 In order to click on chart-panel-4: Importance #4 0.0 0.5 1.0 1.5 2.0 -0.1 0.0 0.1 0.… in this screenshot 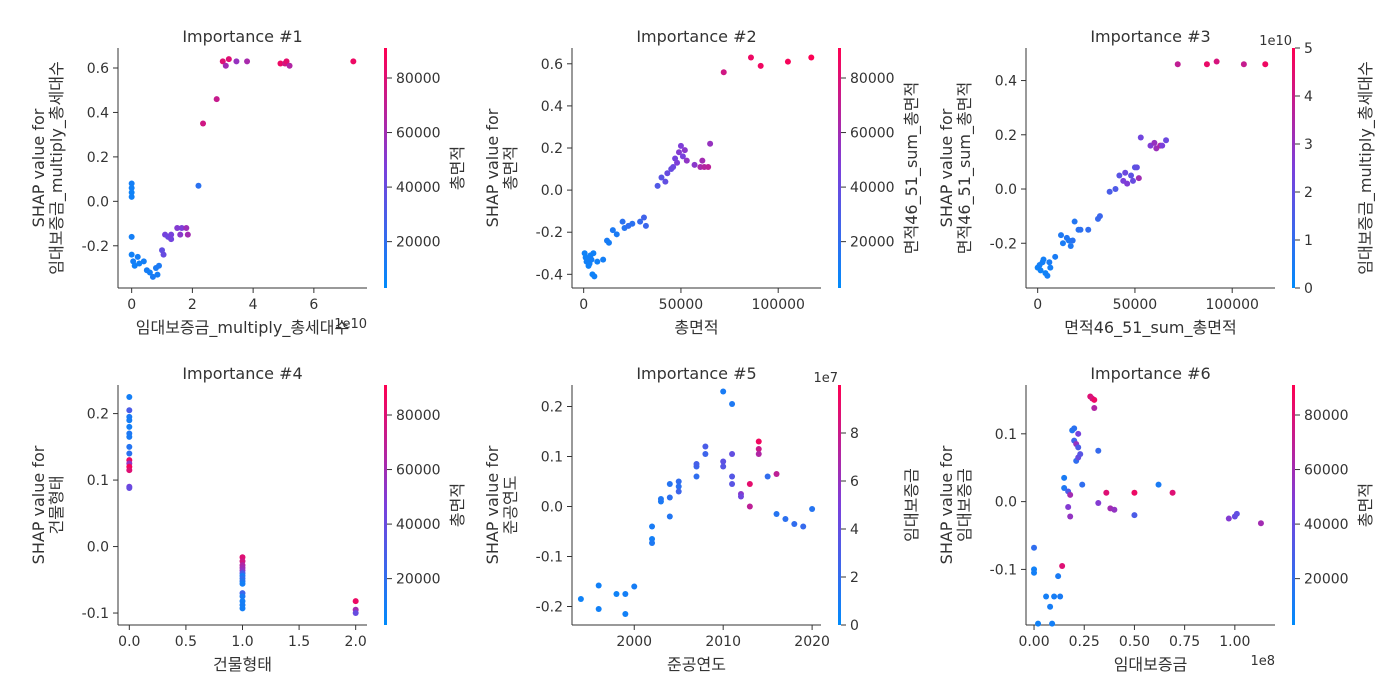, I will do `click(248, 519)`.